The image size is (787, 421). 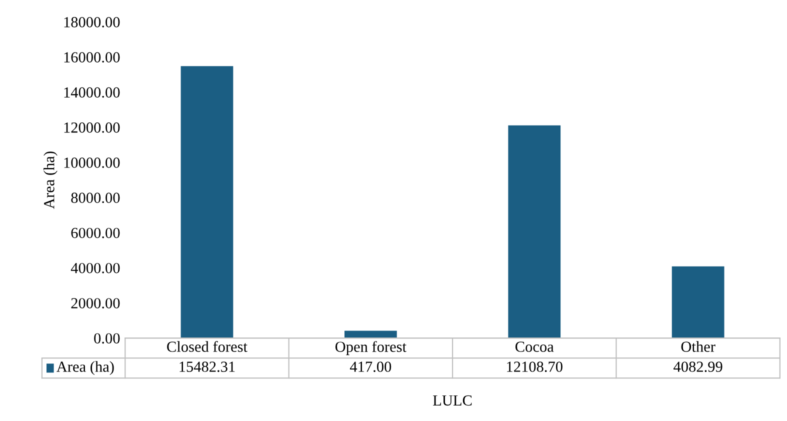 I want to click on y-tick-label: 18000.00, so click(x=92, y=22).